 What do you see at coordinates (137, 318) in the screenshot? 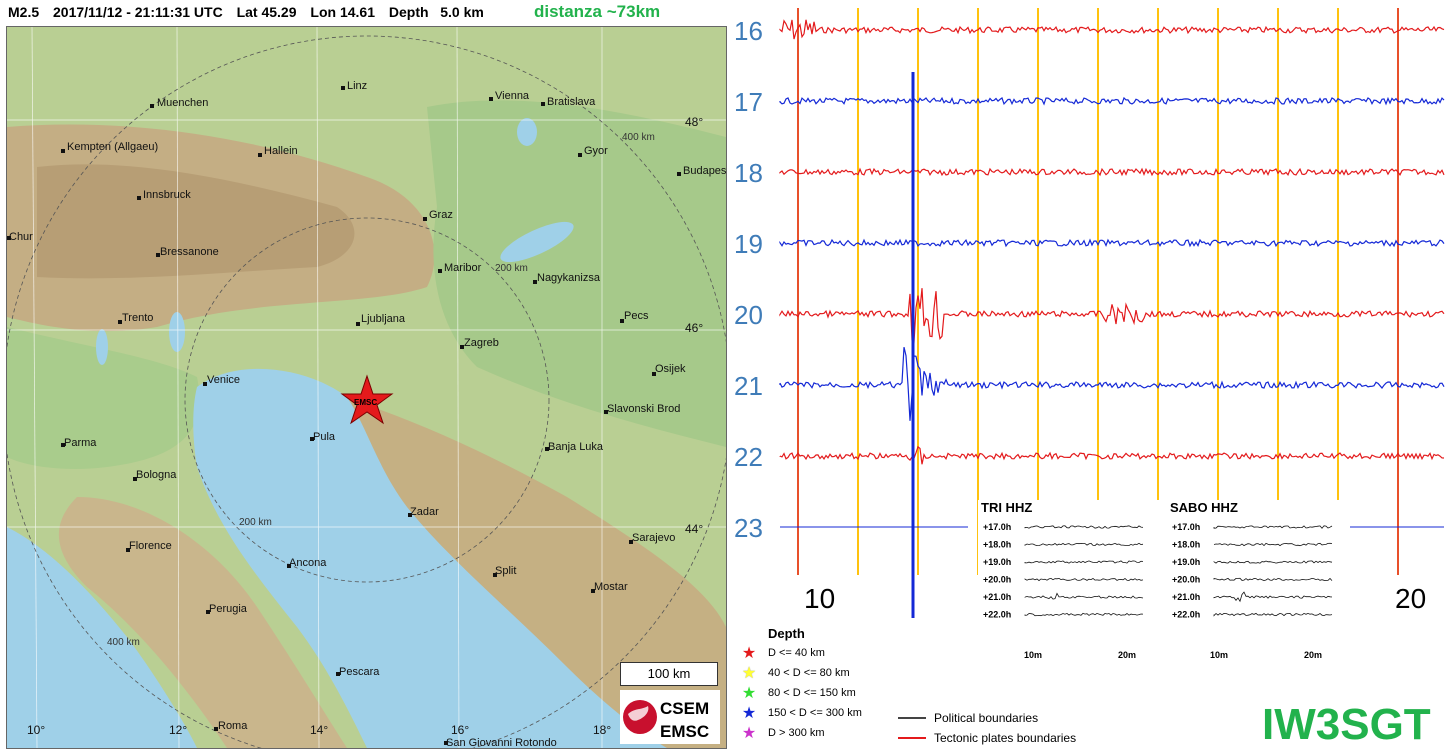
I see `city-label: Trento` at bounding box center [137, 318].